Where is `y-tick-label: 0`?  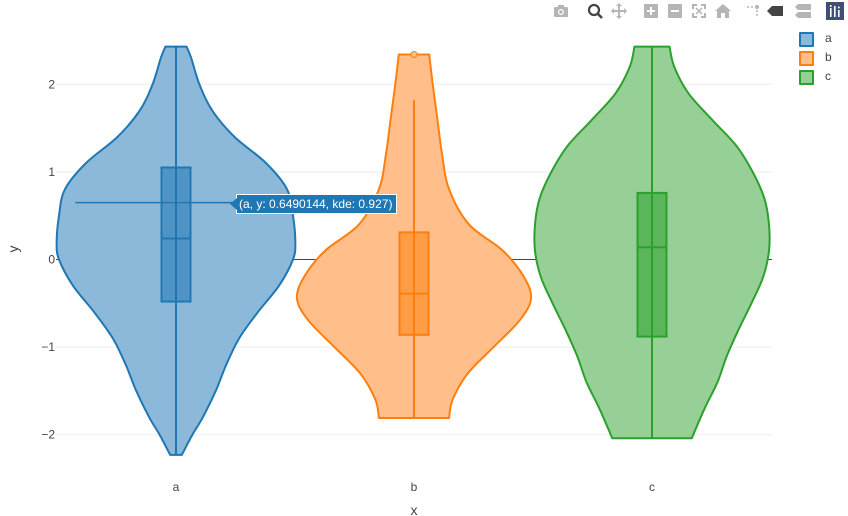 y-tick-label: 0 is located at coordinates (51, 260).